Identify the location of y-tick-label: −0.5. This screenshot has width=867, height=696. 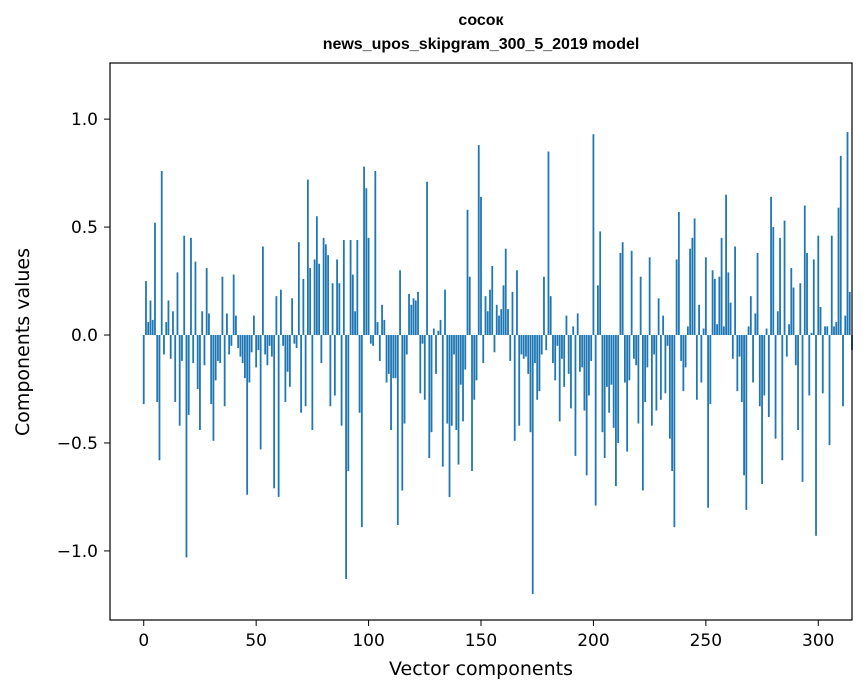
(77, 444).